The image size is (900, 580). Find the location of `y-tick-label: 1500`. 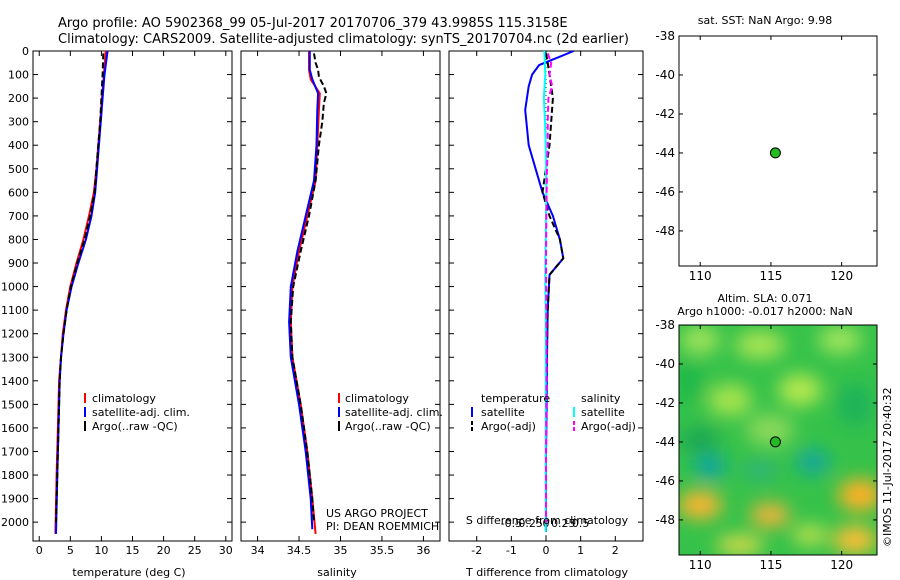

y-tick-label: 1500 is located at coordinates (15, 404).